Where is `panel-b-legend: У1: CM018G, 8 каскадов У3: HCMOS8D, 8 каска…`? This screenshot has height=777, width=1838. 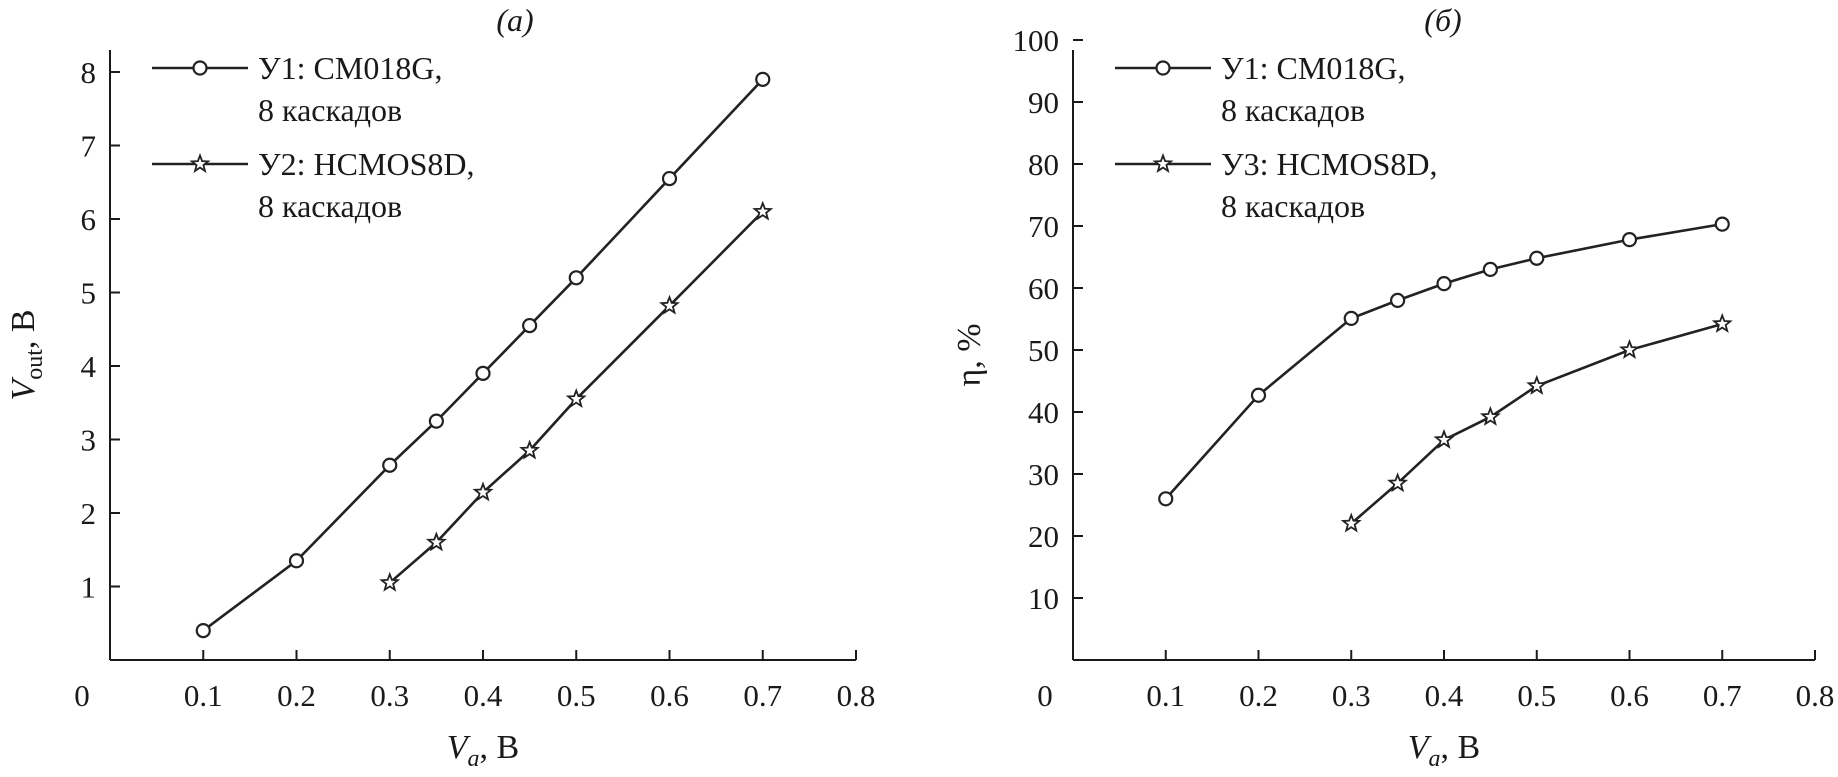 panel-b-legend: У1: CM018G, 8 каскадов У3: HCMOS8D, 8 каска… is located at coordinates (1276, 137).